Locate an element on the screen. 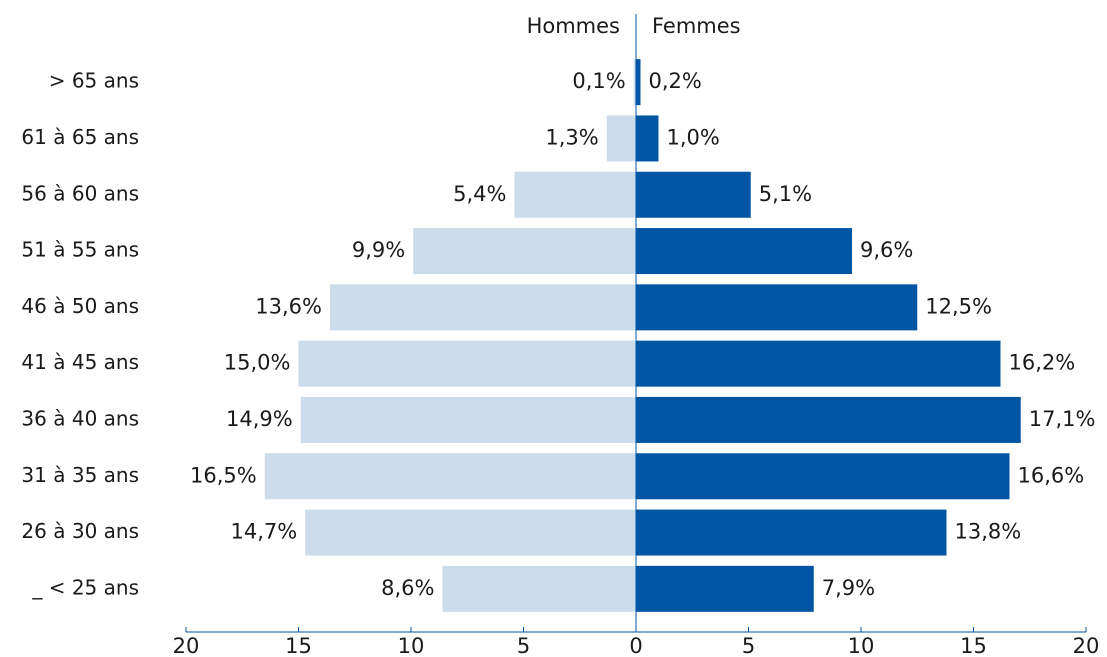 The height and width of the screenshot is (657, 1107). value-label: 8,6% is located at coordinates (407, 588).